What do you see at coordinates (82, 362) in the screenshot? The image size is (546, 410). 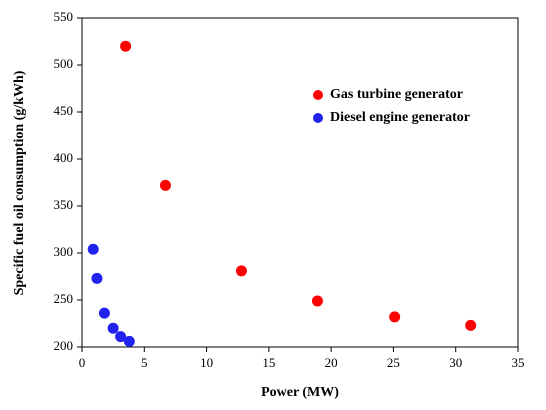 I see `x-tick-label: 0` at bounding box center [82, 362].